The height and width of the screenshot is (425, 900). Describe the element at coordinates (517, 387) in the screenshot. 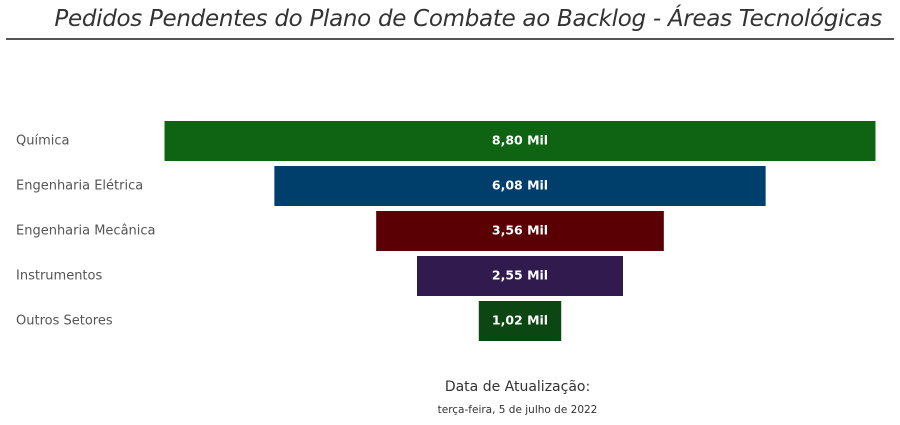

I see `update-label: Data de Atualização:` at that location.